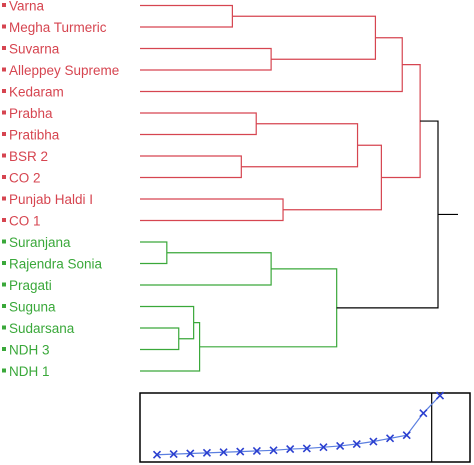  What do you see at coordinates (298, 425) in the screenshot?
I see `scree-line` at bounding box center [298, 425].